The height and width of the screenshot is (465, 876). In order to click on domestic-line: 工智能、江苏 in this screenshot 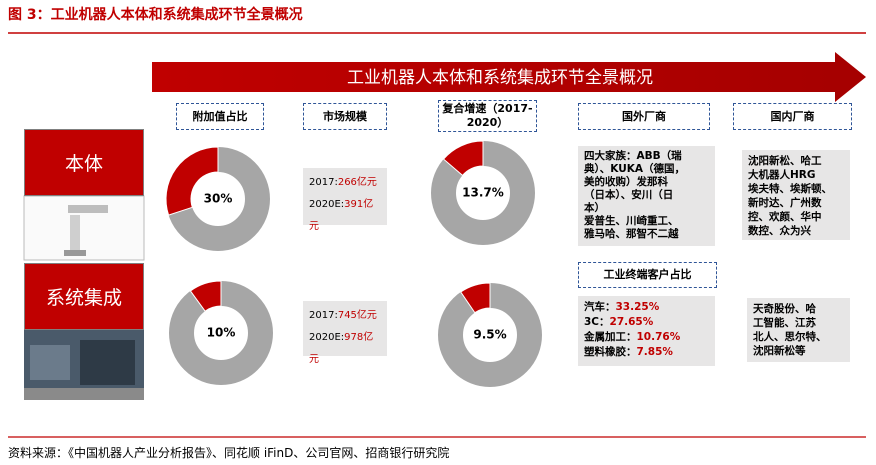, I will do `click(784, 323)`.